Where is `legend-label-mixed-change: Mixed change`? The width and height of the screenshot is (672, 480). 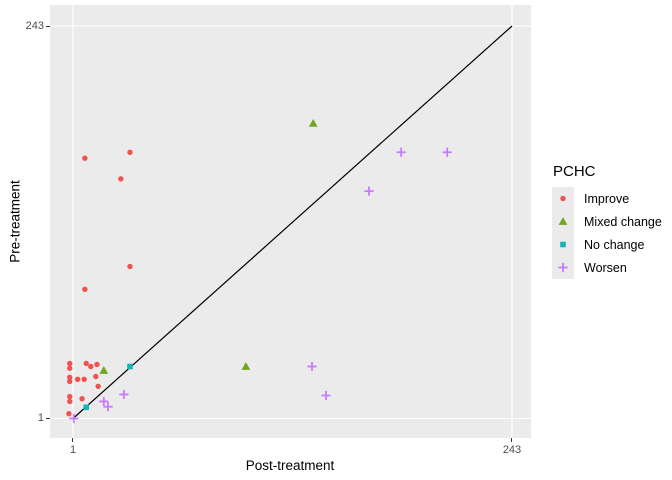 legend-label-mixed-change: Mixed change is located at coordinates (623, 221).